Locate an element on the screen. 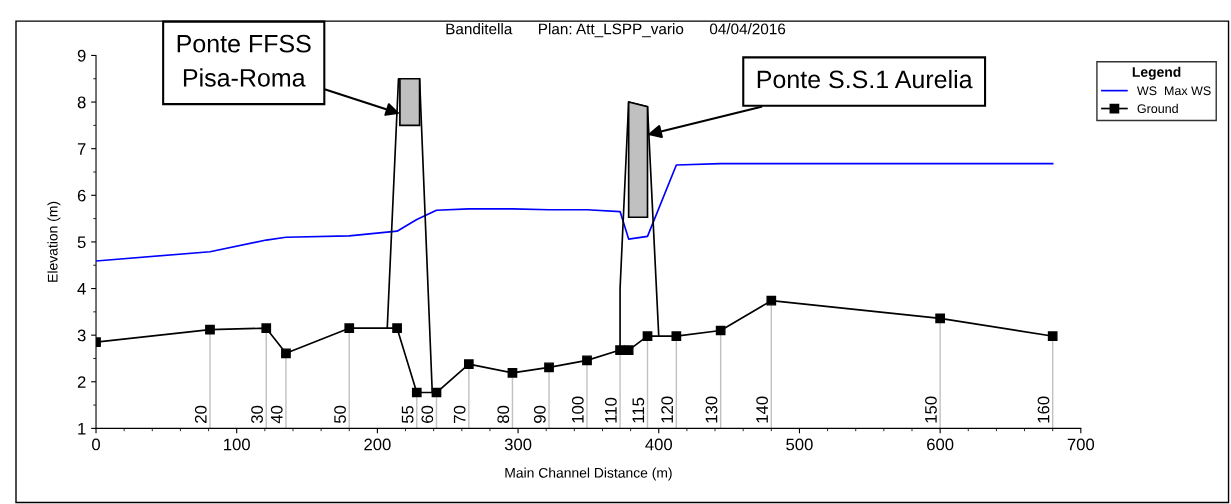  annotation: 150 is located at coordinates (931, 409).